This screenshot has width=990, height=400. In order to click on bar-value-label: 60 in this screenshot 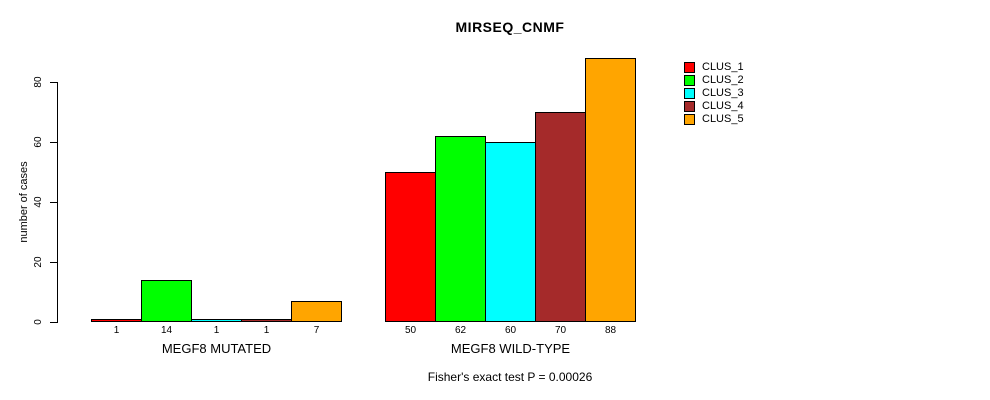, I will do `click(510, 330)`.